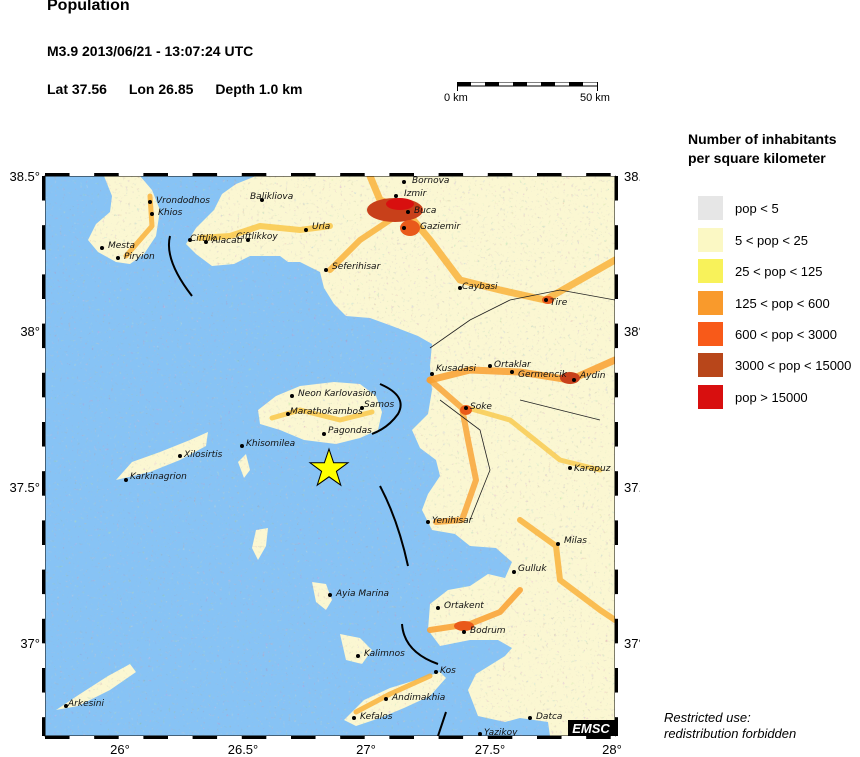 The height and width of the screenshot is (757, 860). Describe the element at coordinates (161, 89) in the screenshot. I see `longitude: Lon 26.85` at that location.